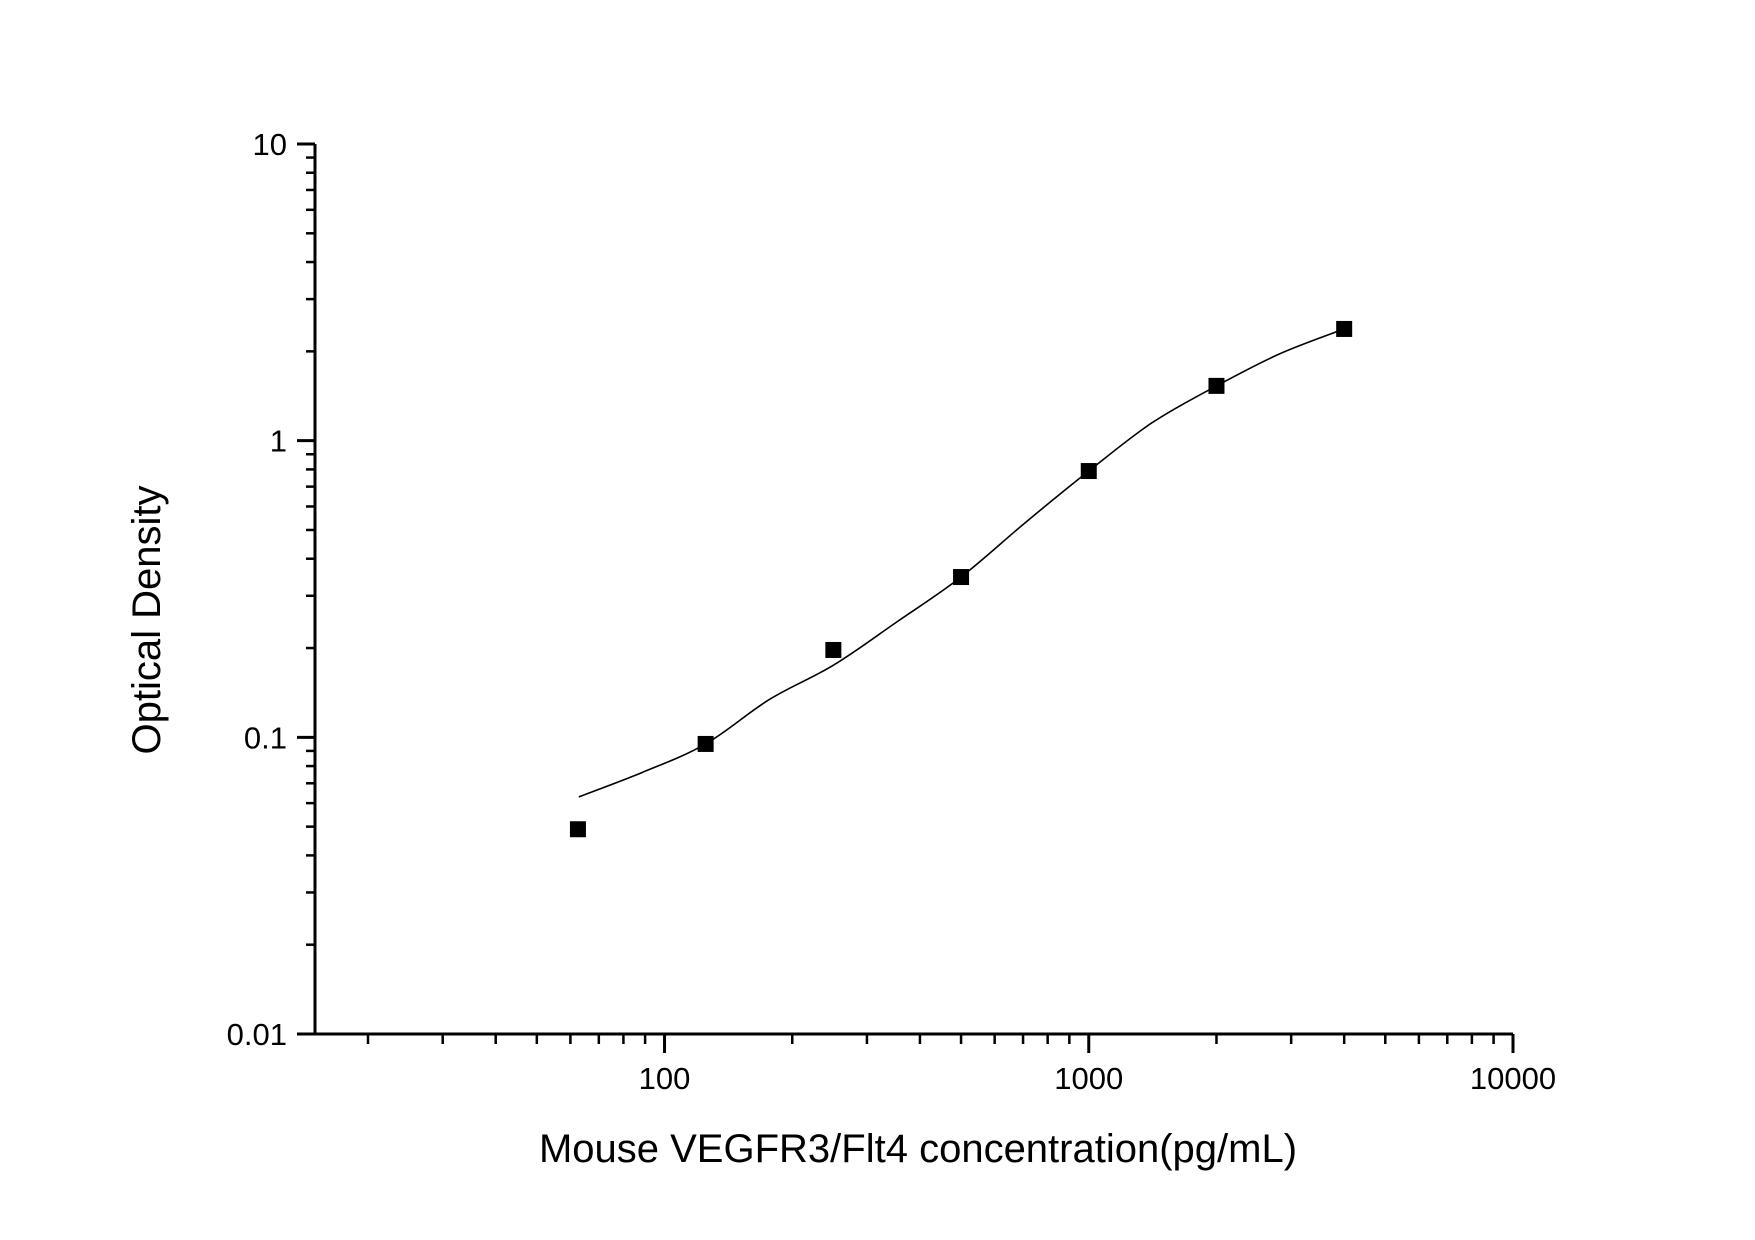 Image resolution: width=1755 pixels, height=1240 pixels. I want to click on x-tick-label: 100, so click(665, 1078).